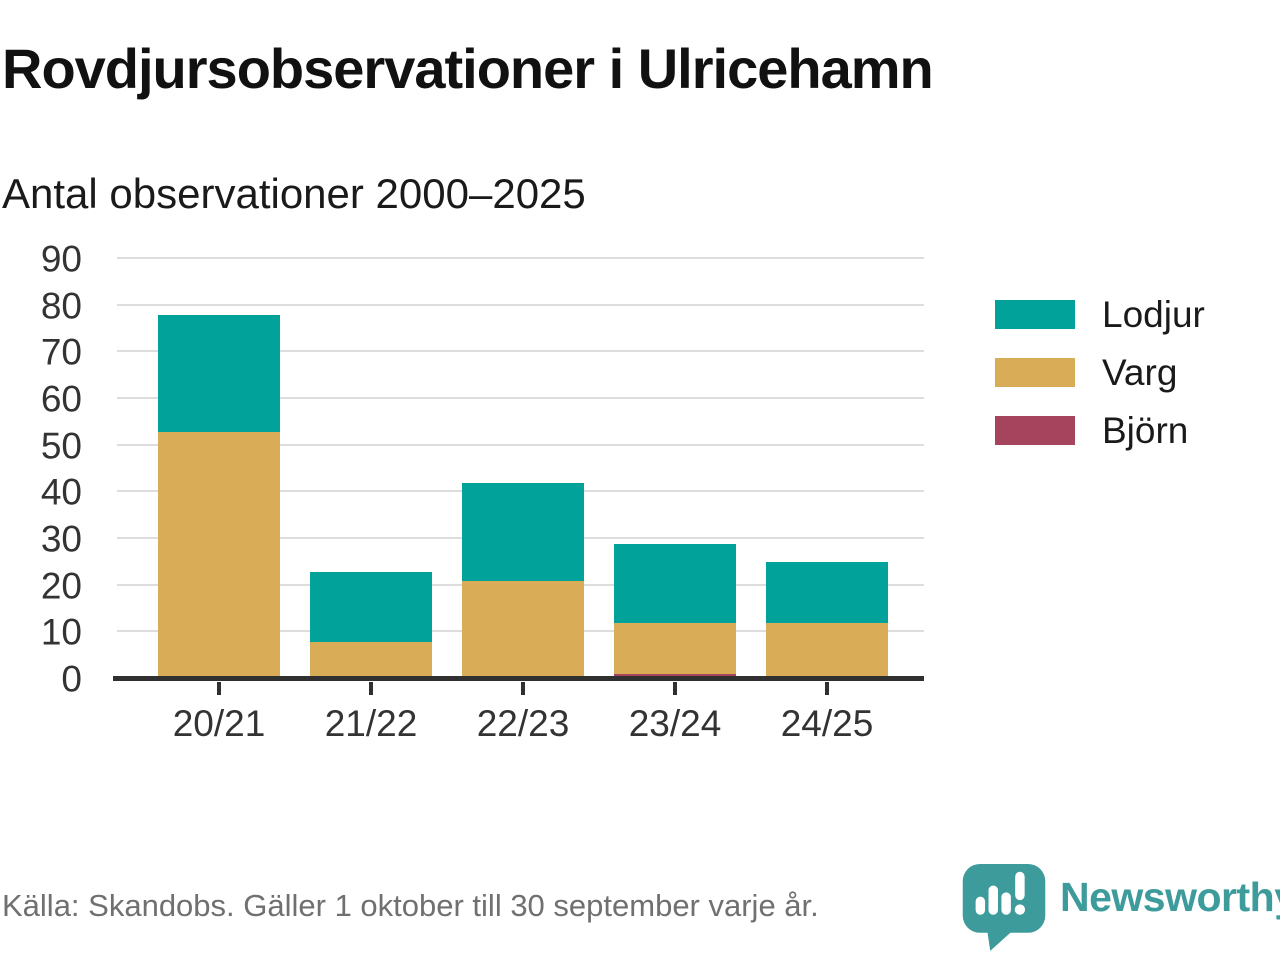 Image resolution: width=1280 pixels, height=960 pixels. I want to click on y-tick-label-60: 60, so click(61, 399).